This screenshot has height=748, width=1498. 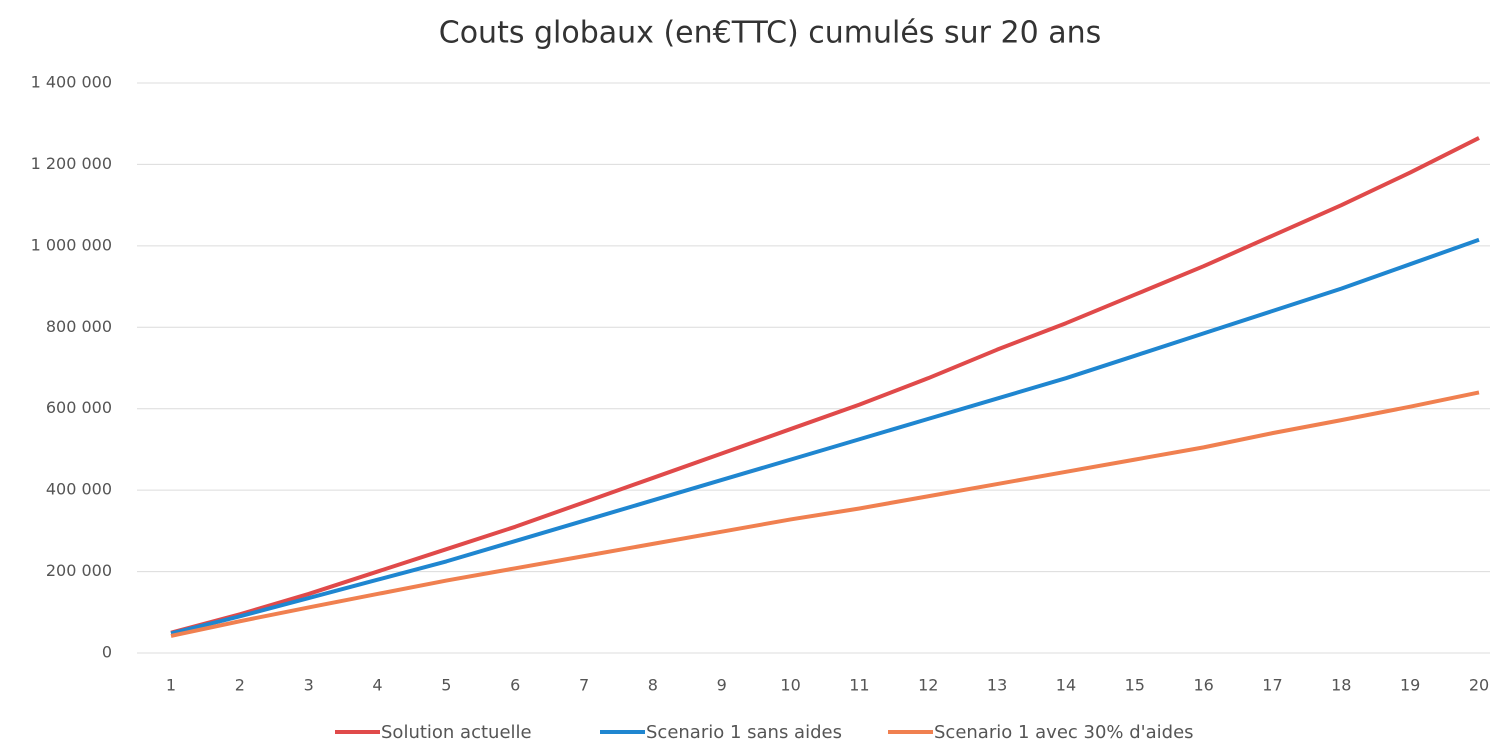 I want to click on x-tick-label: 1, so click(x=171, y=685).